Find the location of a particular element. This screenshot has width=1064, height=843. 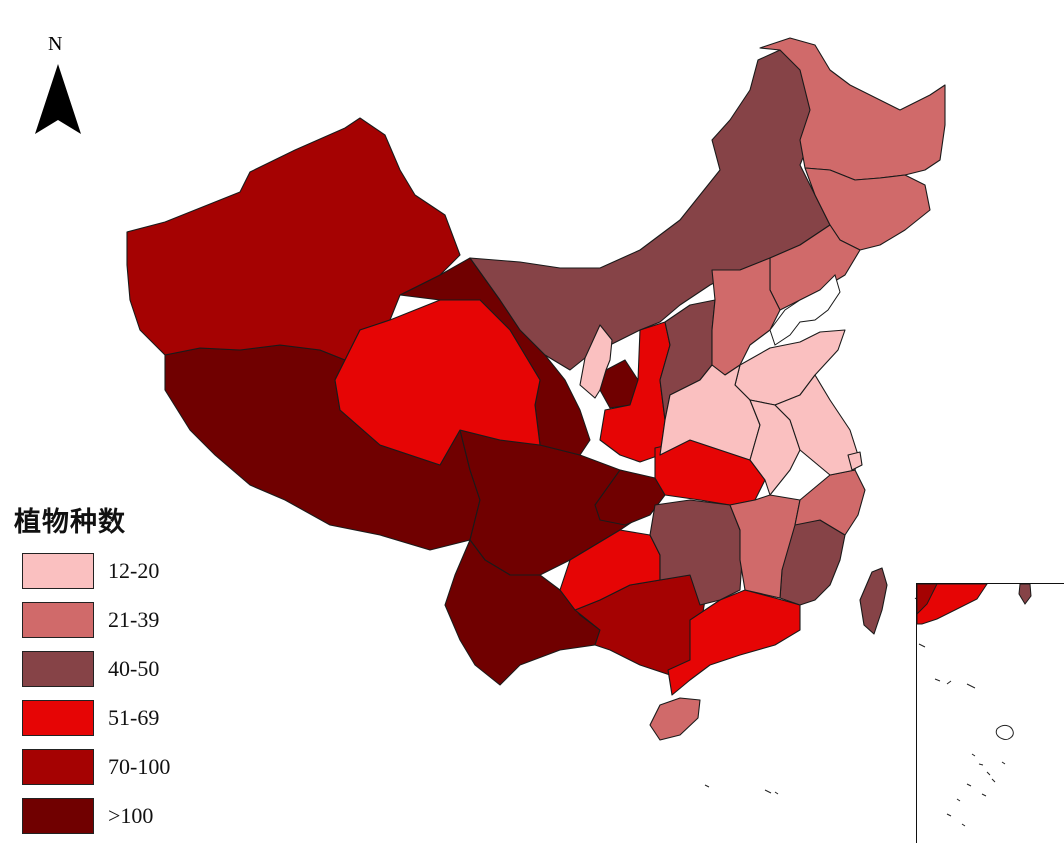

region-ningxia-north is located at coordinates (596, 361).